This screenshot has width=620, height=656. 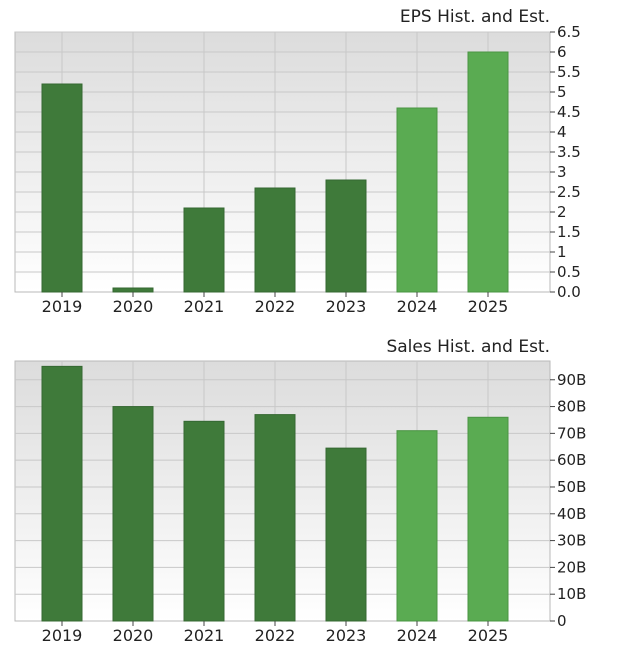 What do you see at coordinates (133, 635) in the screenshot?
I see `sales-x-tick-label: 2020` at bounding box center [133, 635].